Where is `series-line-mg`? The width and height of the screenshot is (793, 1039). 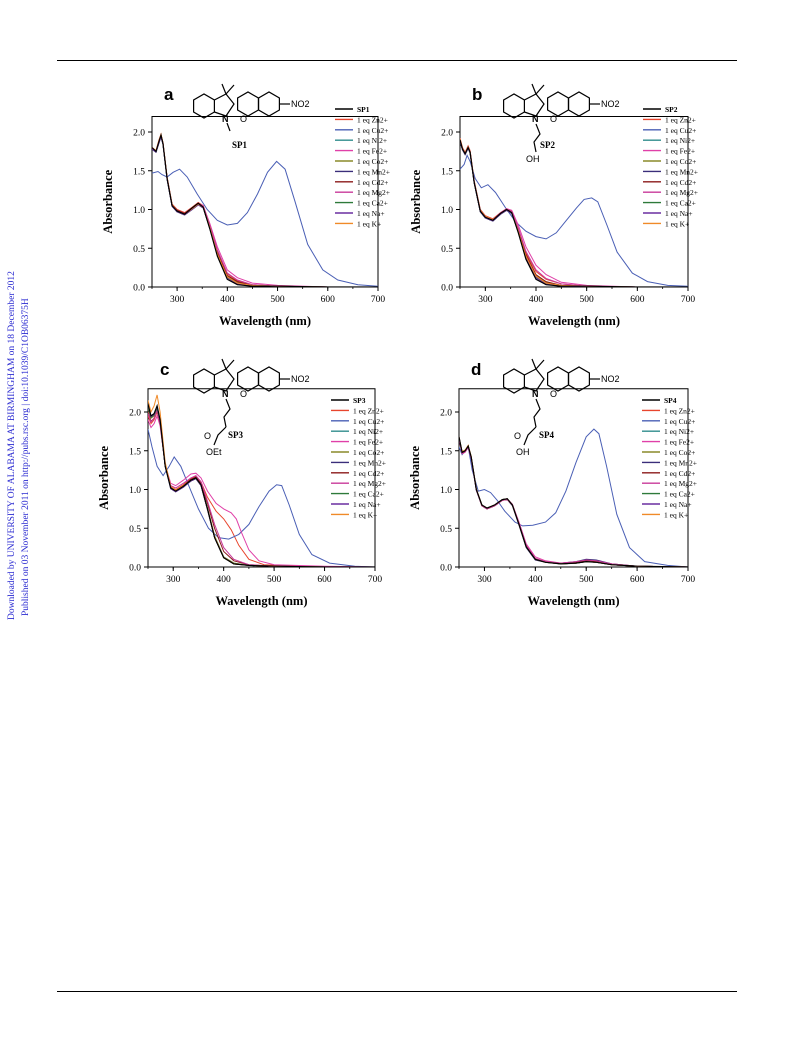 series-line-mg is located at coordinates (261, 487).